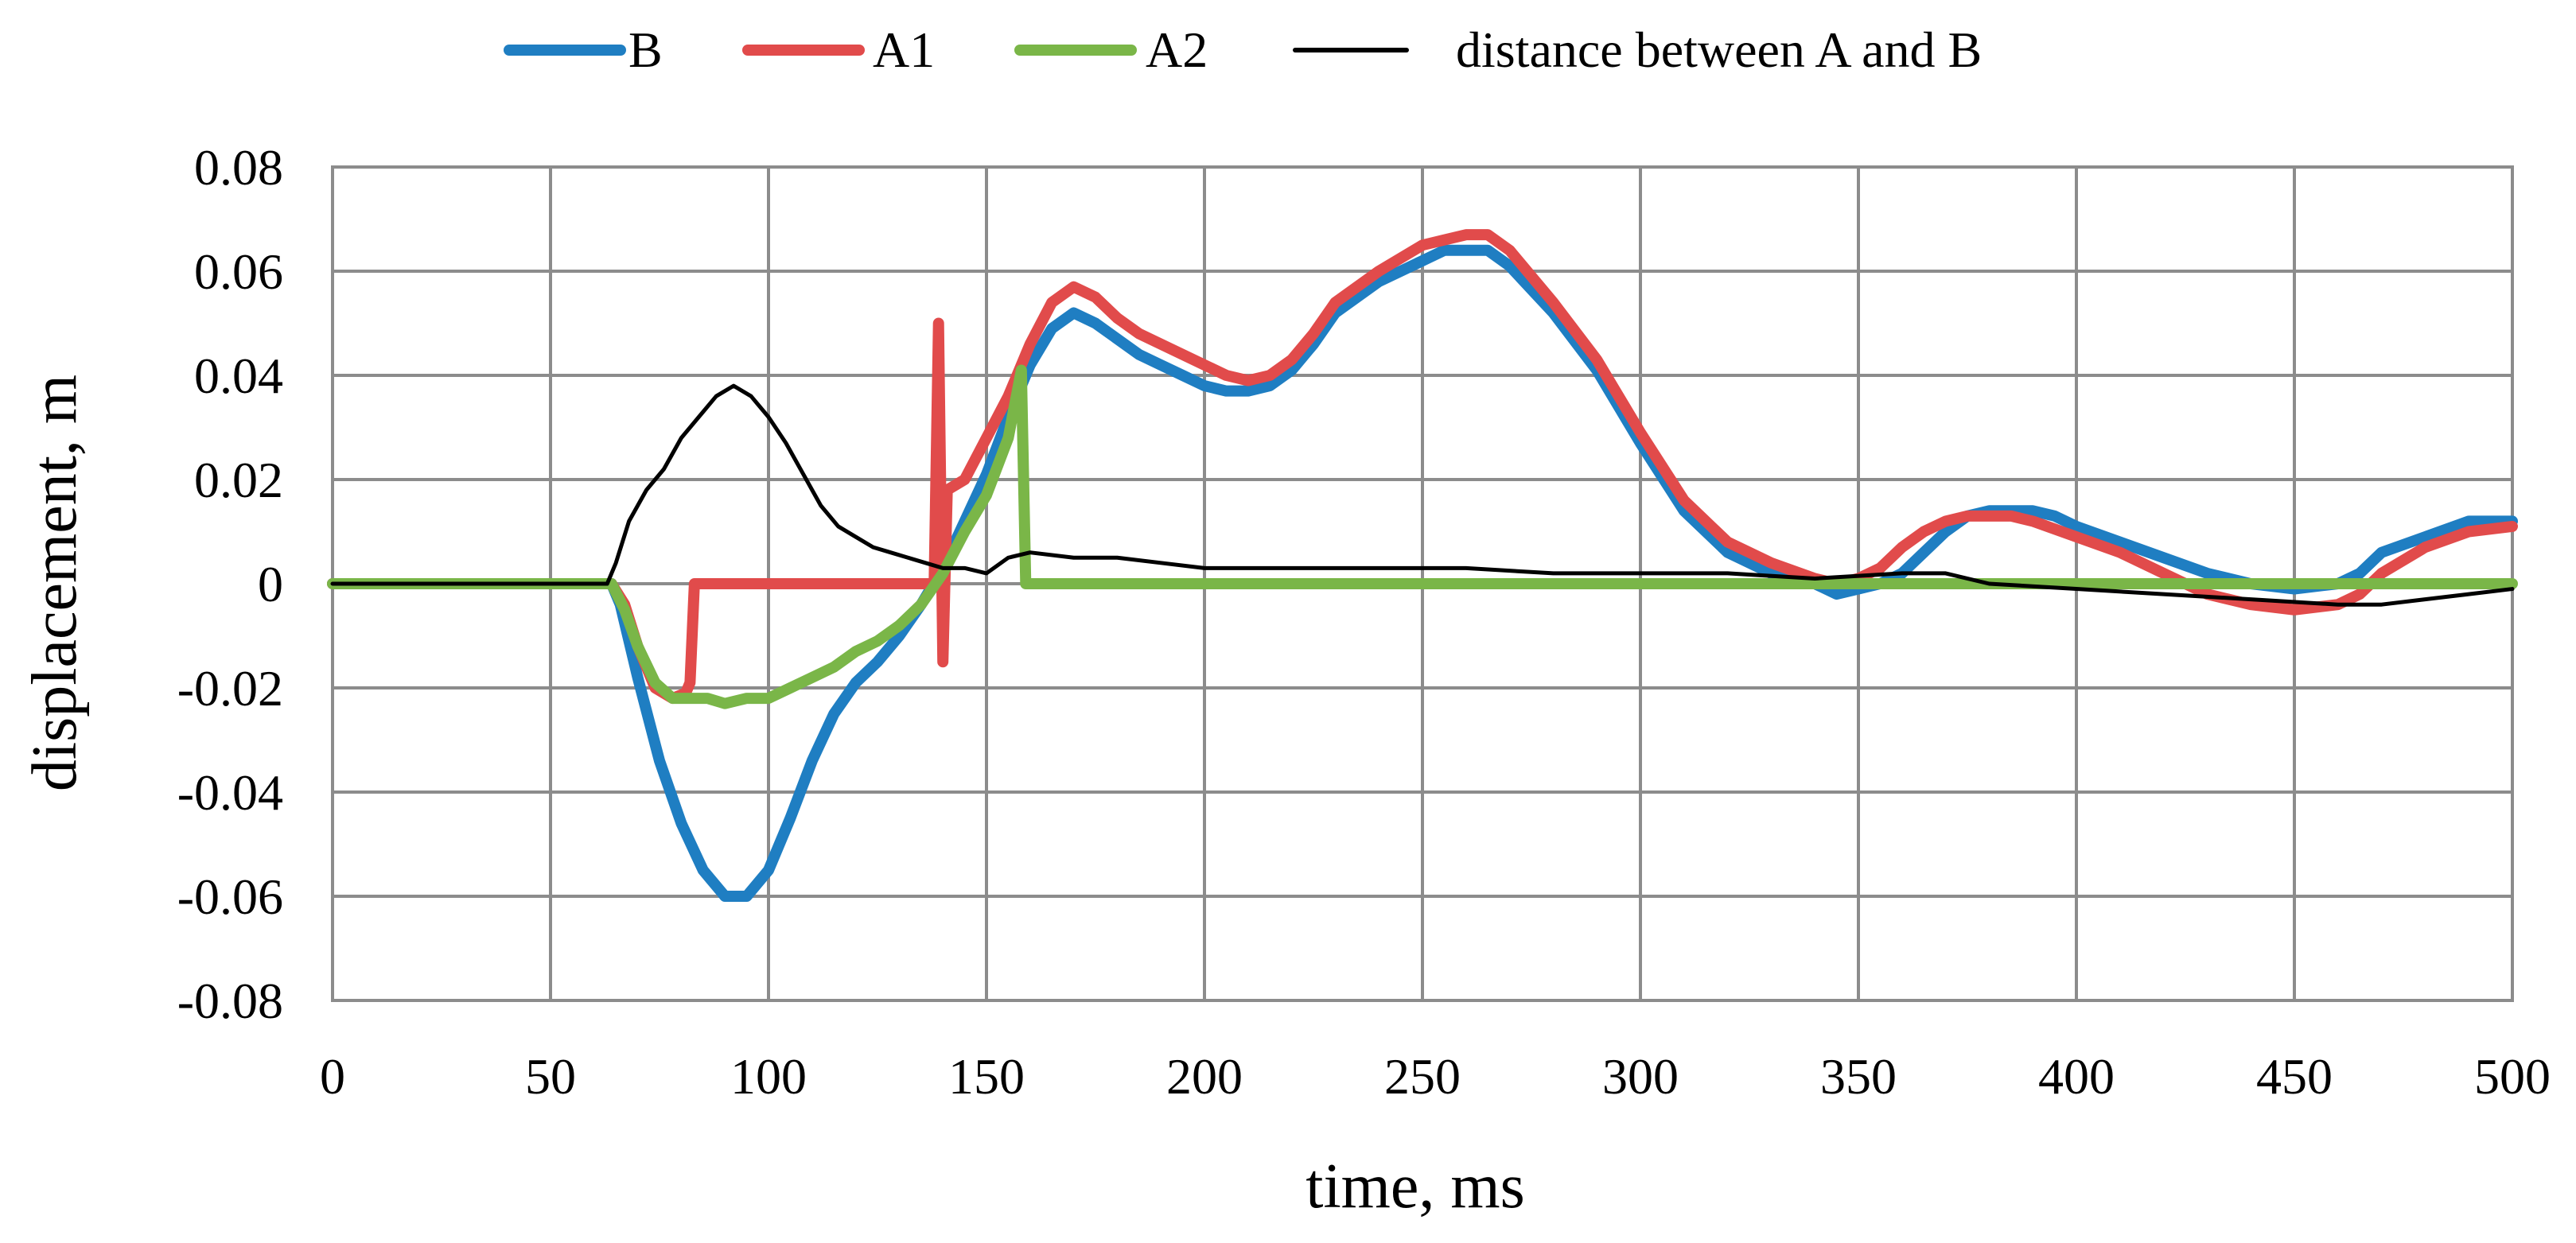 This screenshot has width=2576, height=1243. I want to click on x-tick-label: 500, so click(2513, 1076).